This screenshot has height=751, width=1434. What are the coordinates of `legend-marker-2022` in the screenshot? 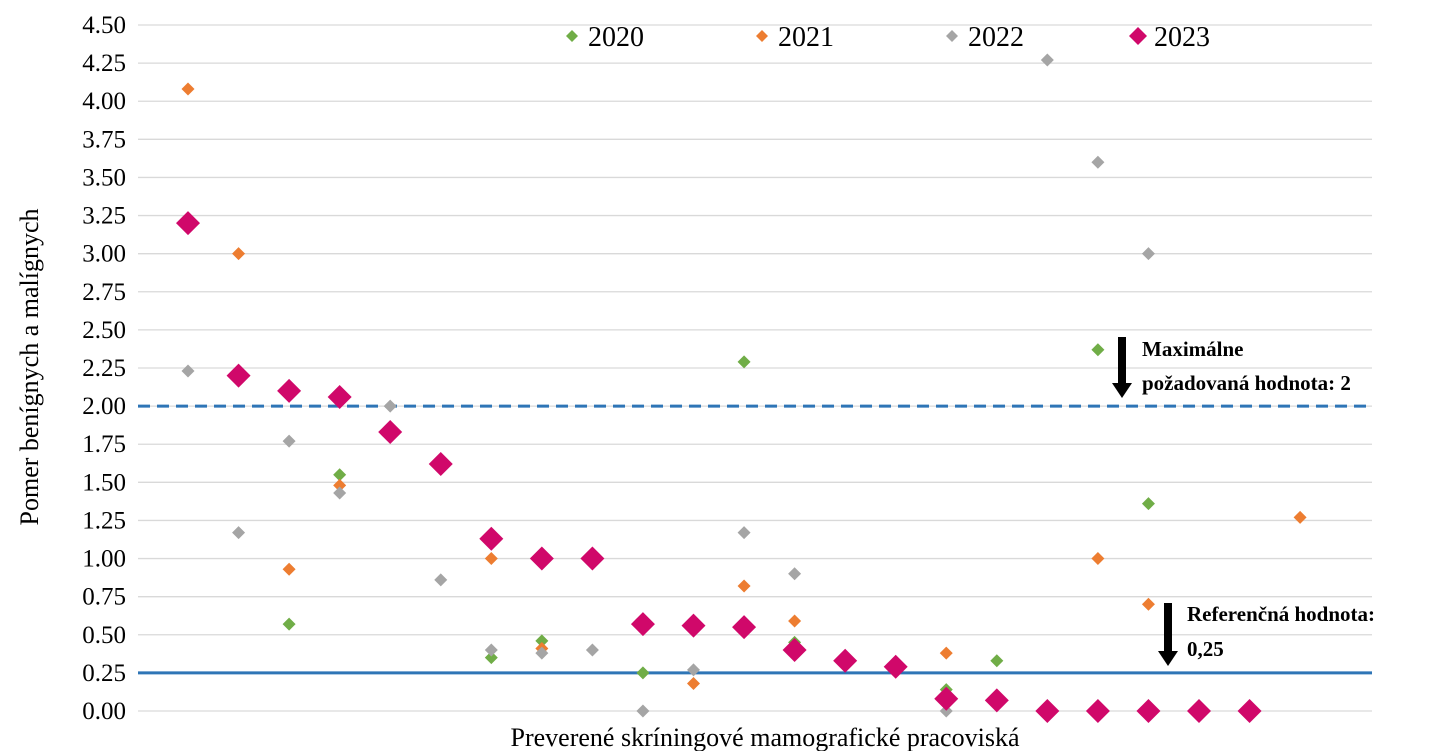 It's located at (952, 36).